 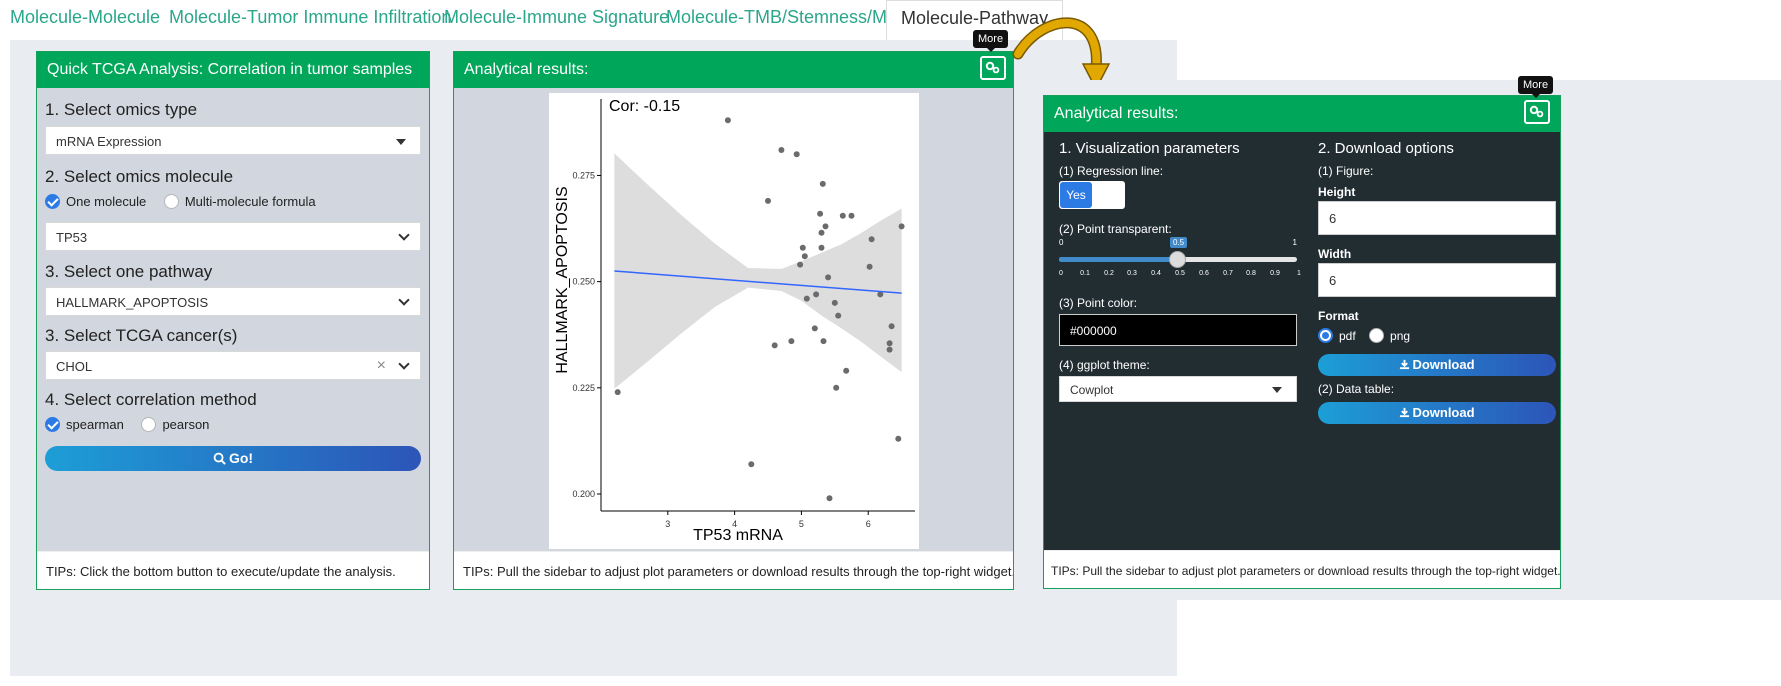 What do you see at coordinates (151, 399) in the screenshot?
I see `method-label: 4. Select correlation method` at bounding box center [151, 399].